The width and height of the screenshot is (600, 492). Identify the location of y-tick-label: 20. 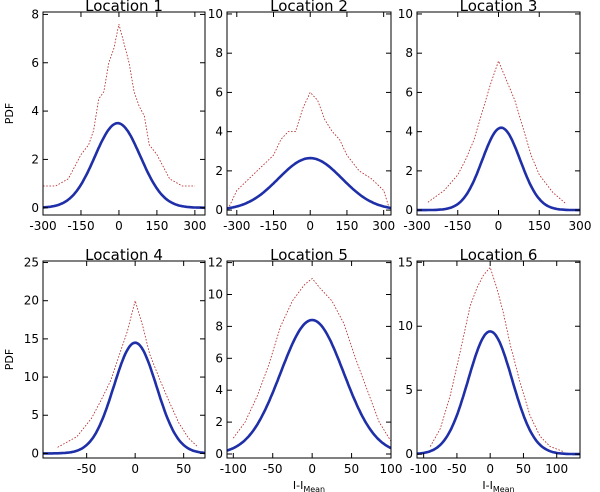
(31, 301).